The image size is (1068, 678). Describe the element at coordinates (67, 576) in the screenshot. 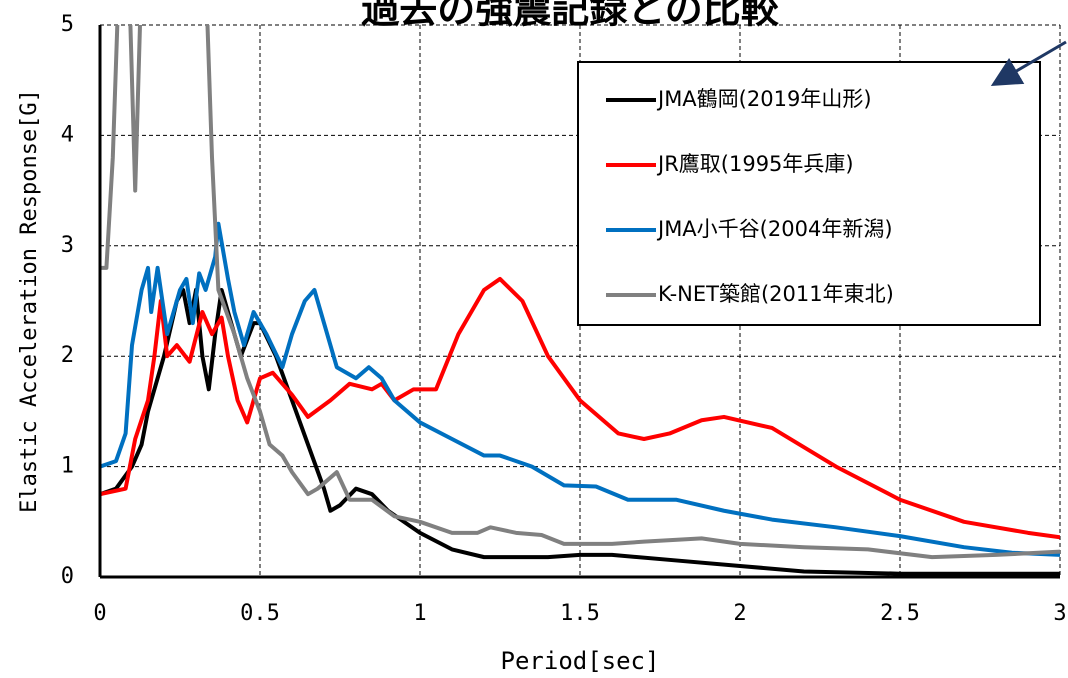

I see `y-tick-label: 0` at that location.